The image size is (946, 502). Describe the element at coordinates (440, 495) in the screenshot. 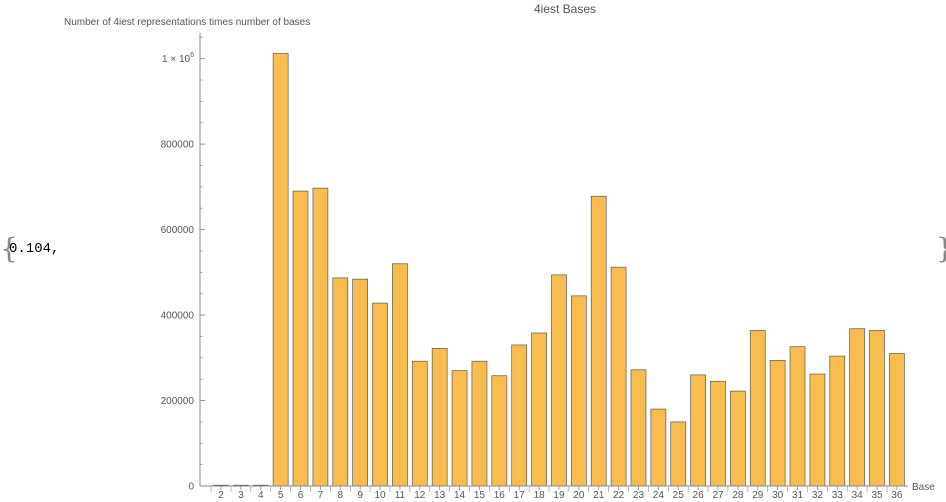

I see `x-tick-label: 13` at that location.